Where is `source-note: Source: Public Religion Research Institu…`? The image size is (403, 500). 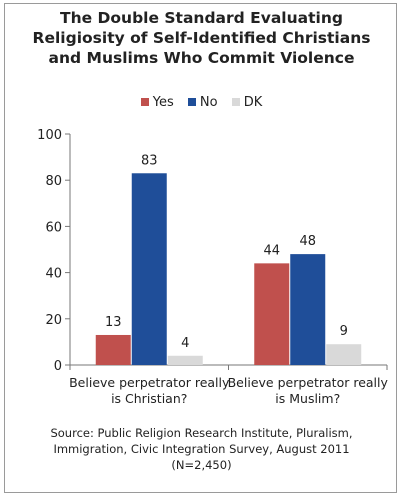 source-note: Source: Public Religion Research Institu… is located at coordinates (201, 449).